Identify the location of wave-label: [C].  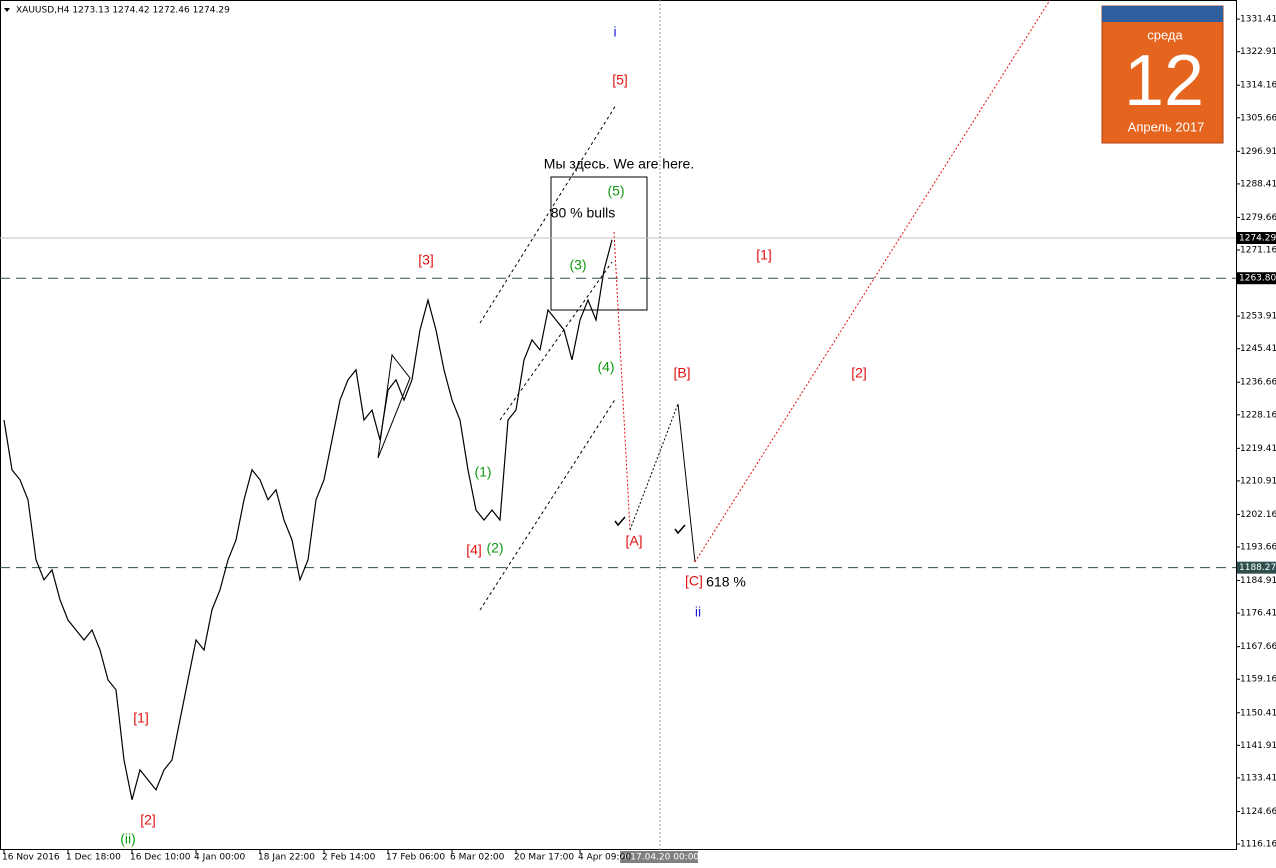
(694, 581).